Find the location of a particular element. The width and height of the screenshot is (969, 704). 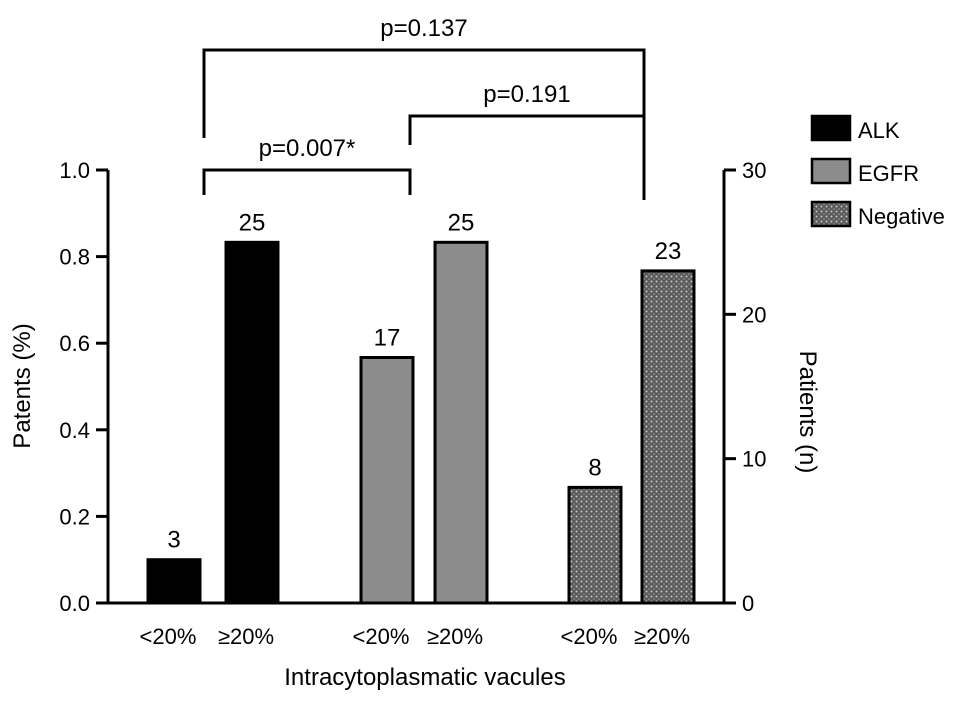

legend-label-egfr: EGFR is located at coordinates (888, 173).